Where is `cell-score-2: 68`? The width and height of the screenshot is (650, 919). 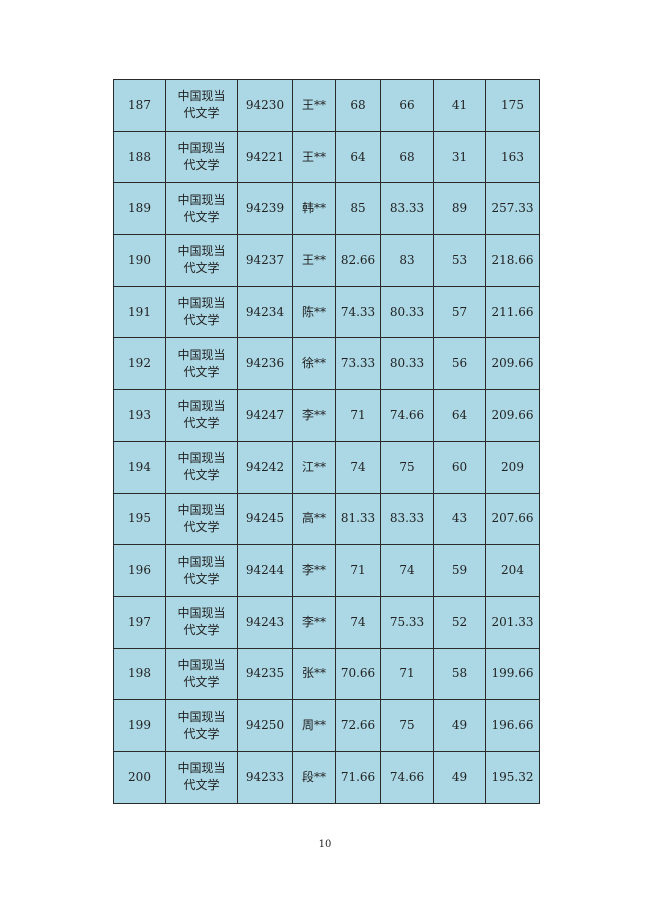
cell-score-2: 68 is located at coordinates (407, 157).